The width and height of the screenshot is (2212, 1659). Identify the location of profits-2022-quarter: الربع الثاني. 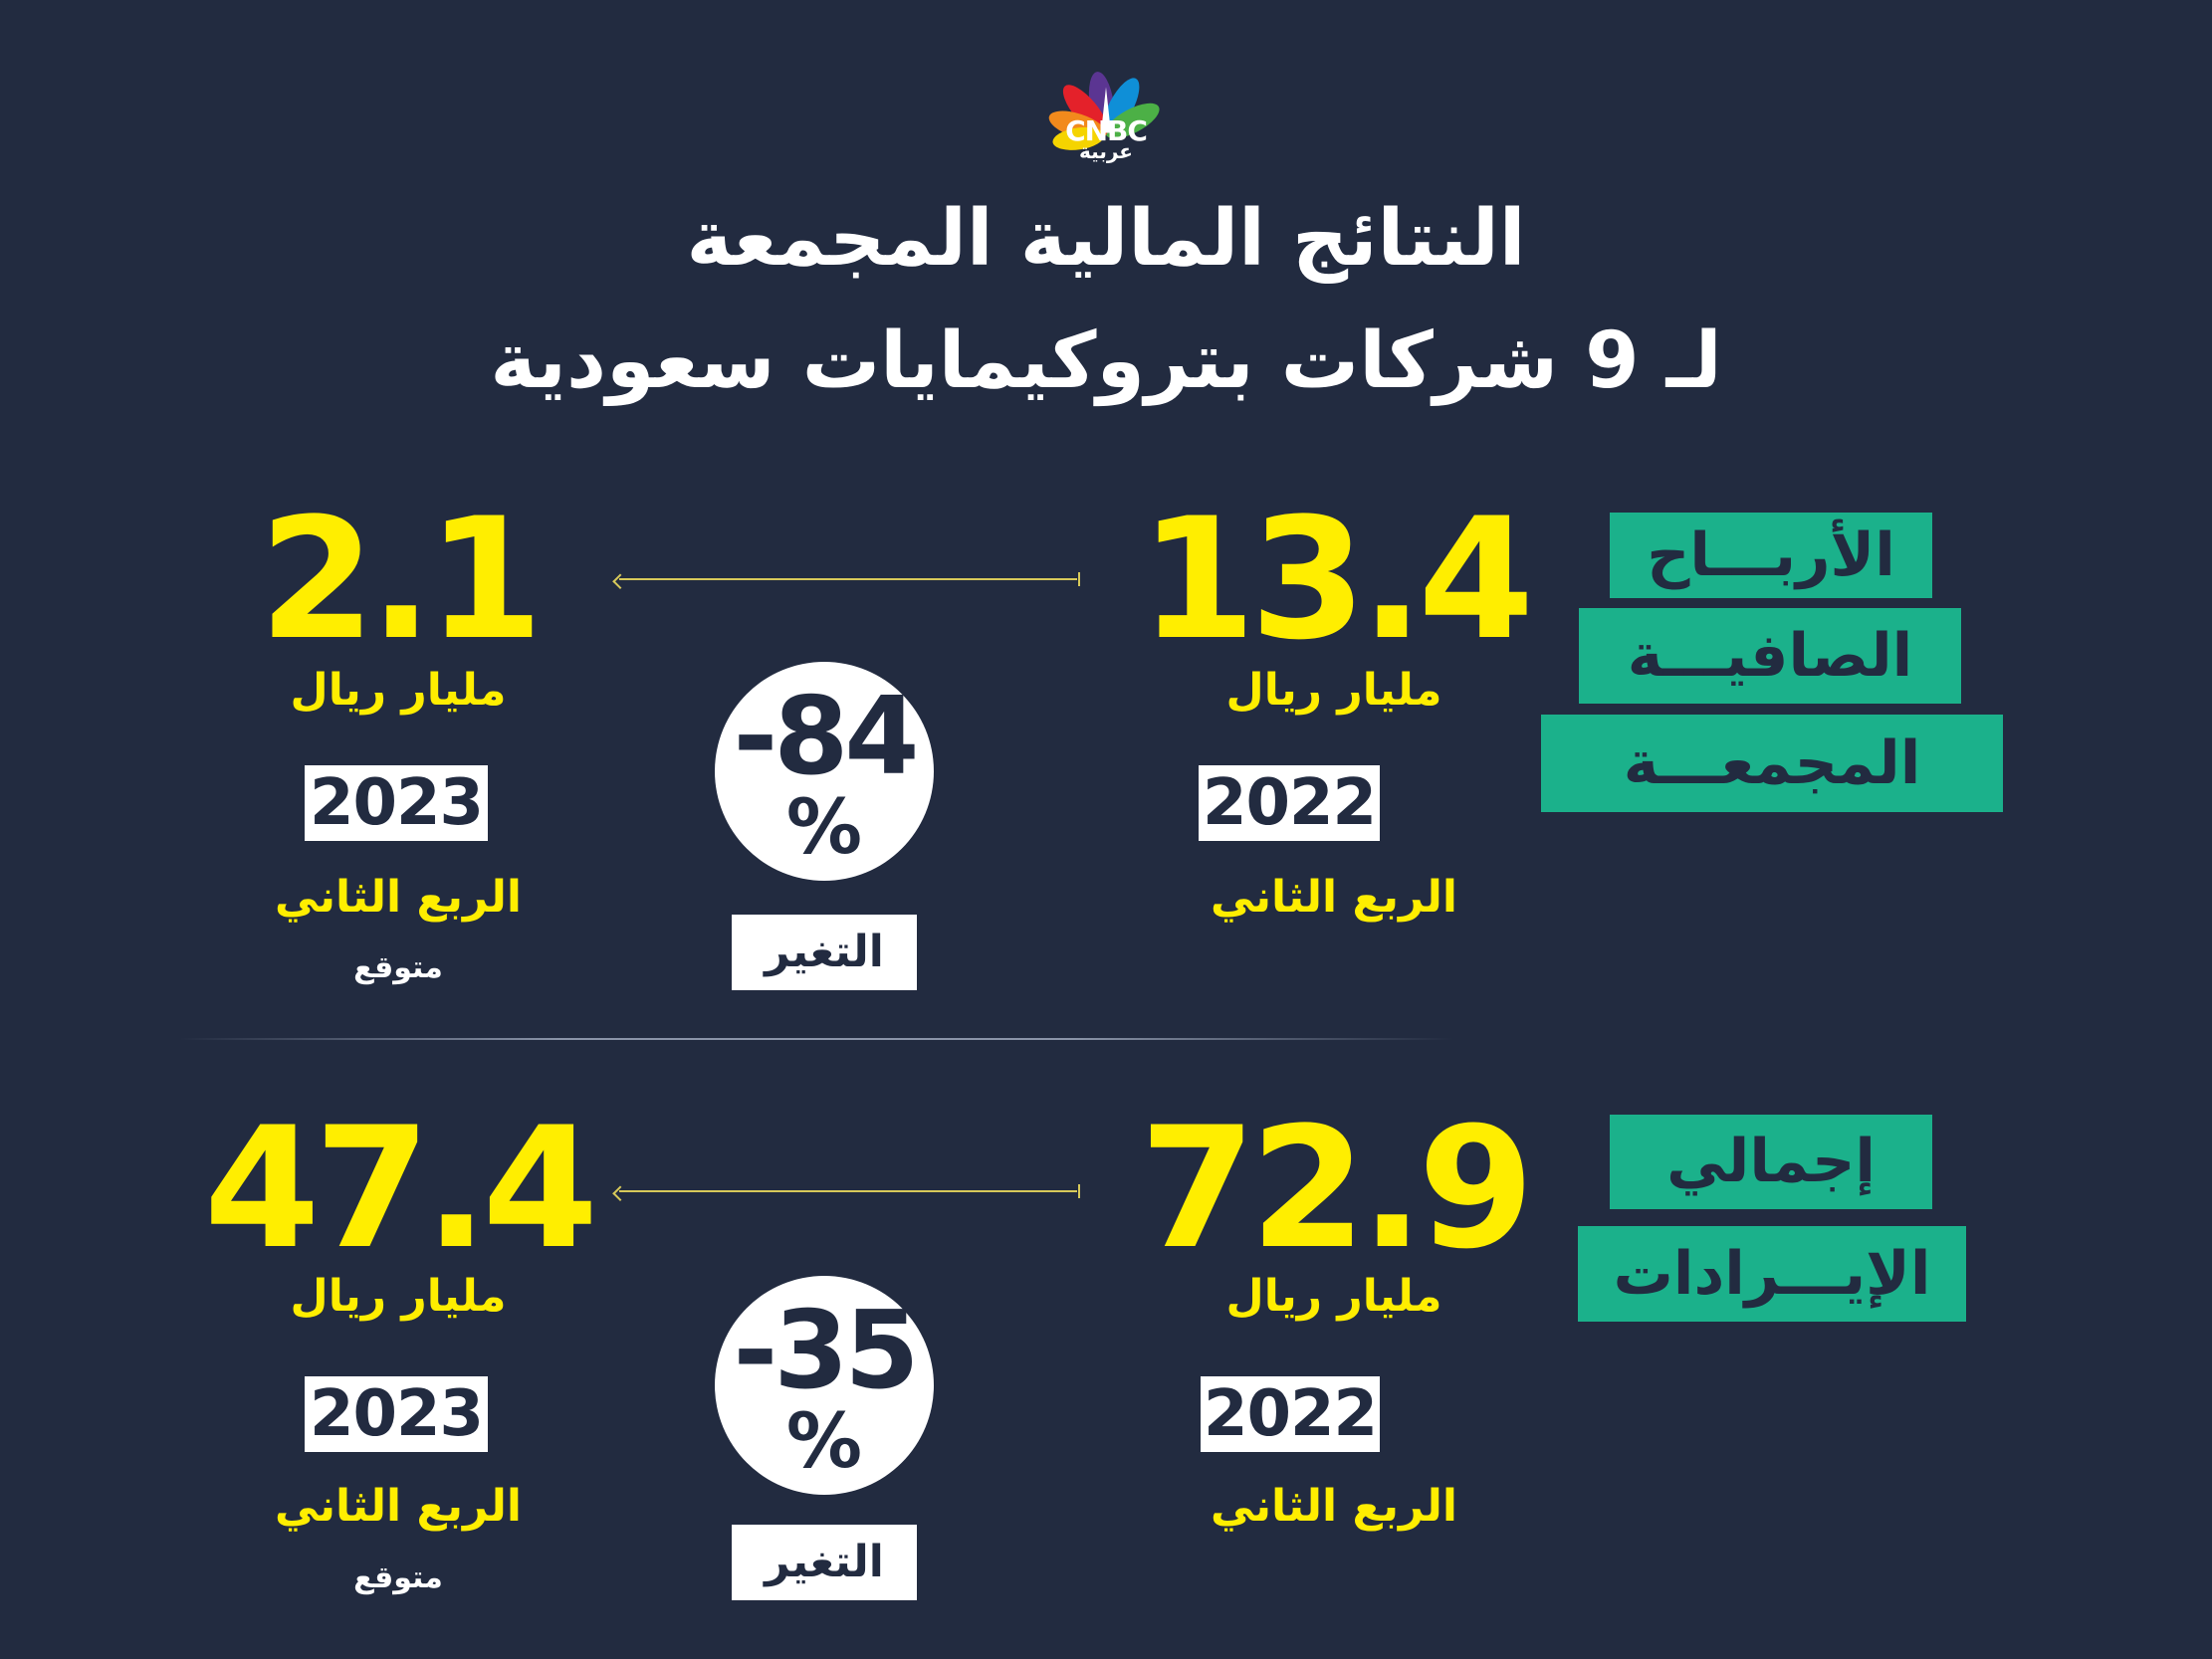
(1334, 897).